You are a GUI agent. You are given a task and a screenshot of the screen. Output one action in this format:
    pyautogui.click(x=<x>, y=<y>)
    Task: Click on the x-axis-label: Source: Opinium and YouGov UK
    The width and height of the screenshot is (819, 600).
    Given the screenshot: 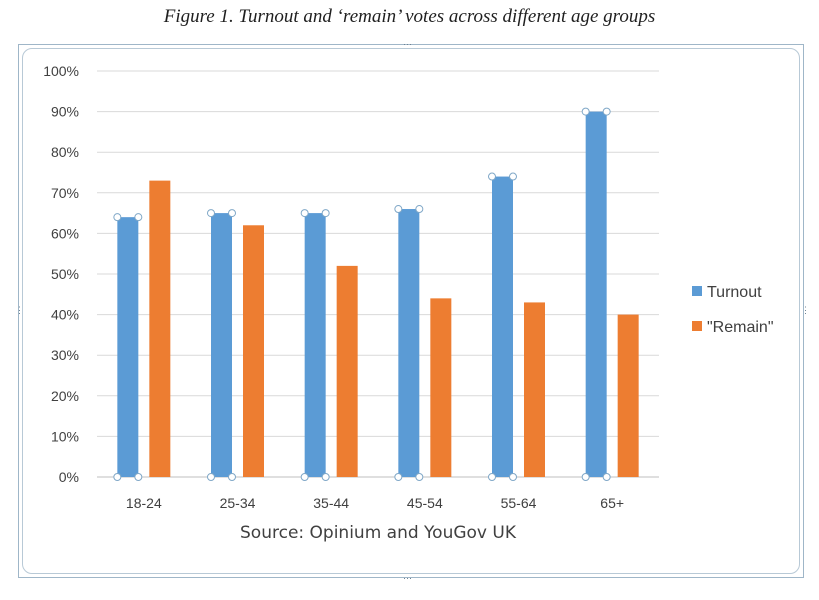 What is the action you would take?
    pyautogui.click(x=378, y=533)
    